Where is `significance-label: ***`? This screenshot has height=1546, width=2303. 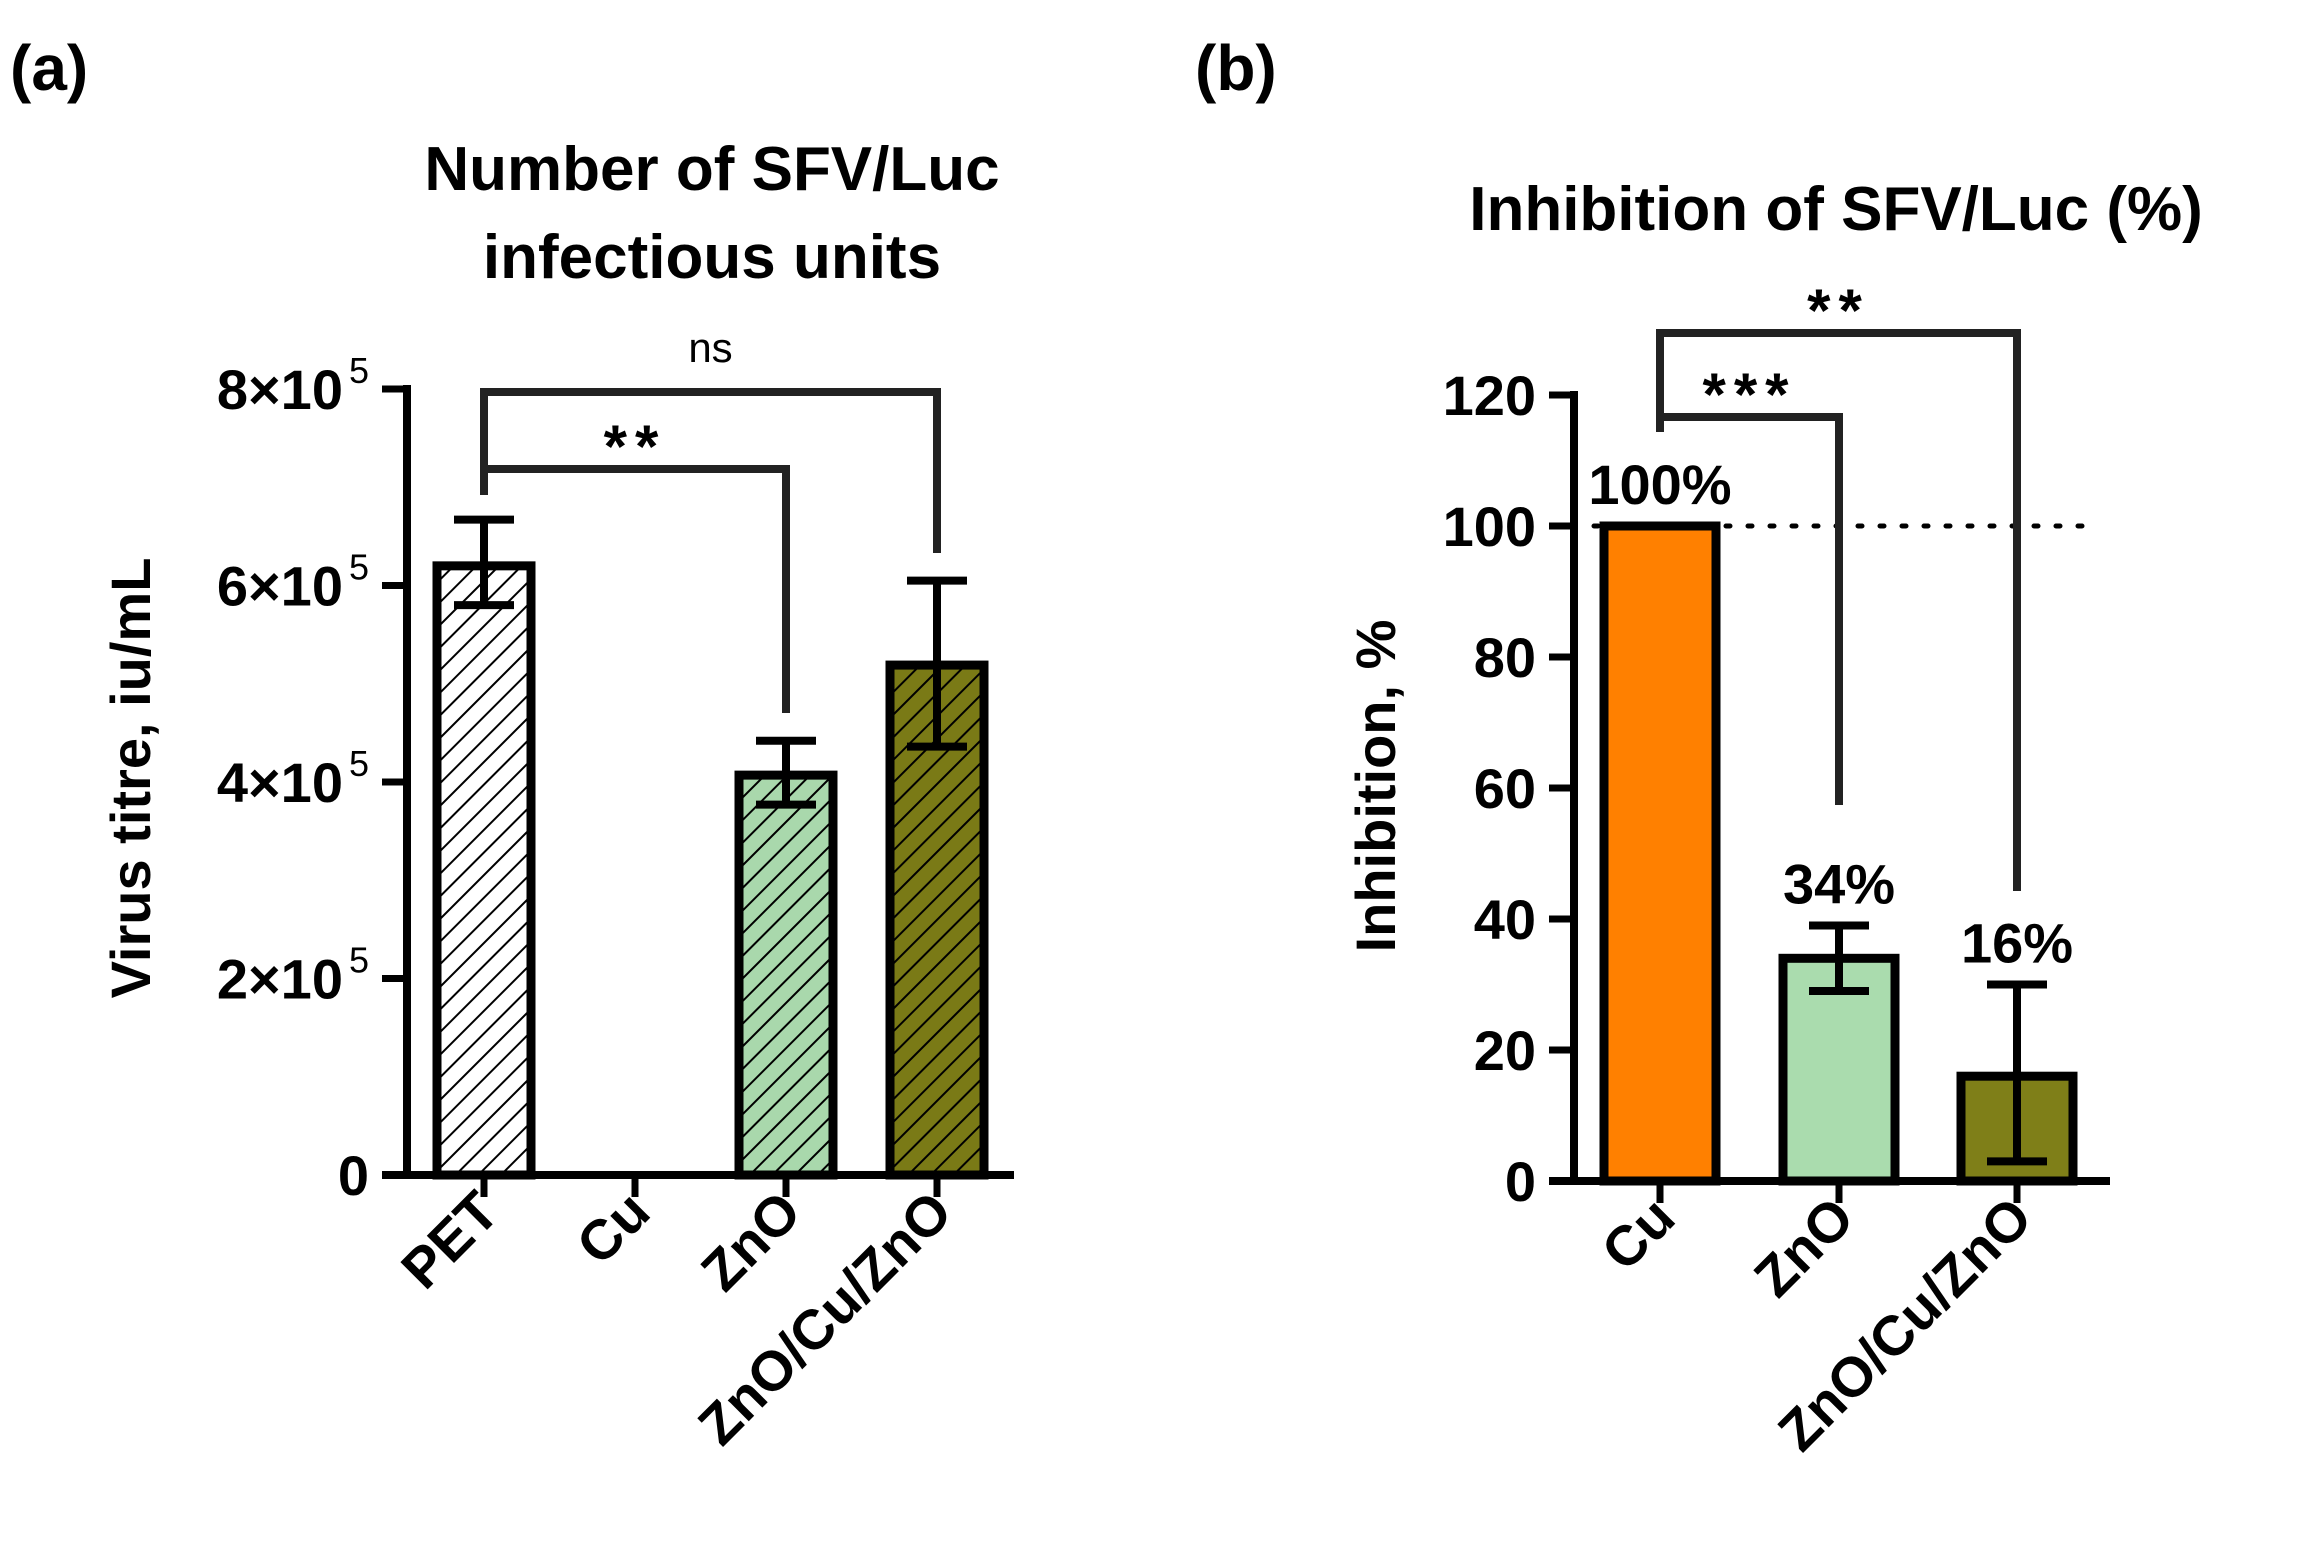 significance-label: *** is located at coordinates (1749, 394).